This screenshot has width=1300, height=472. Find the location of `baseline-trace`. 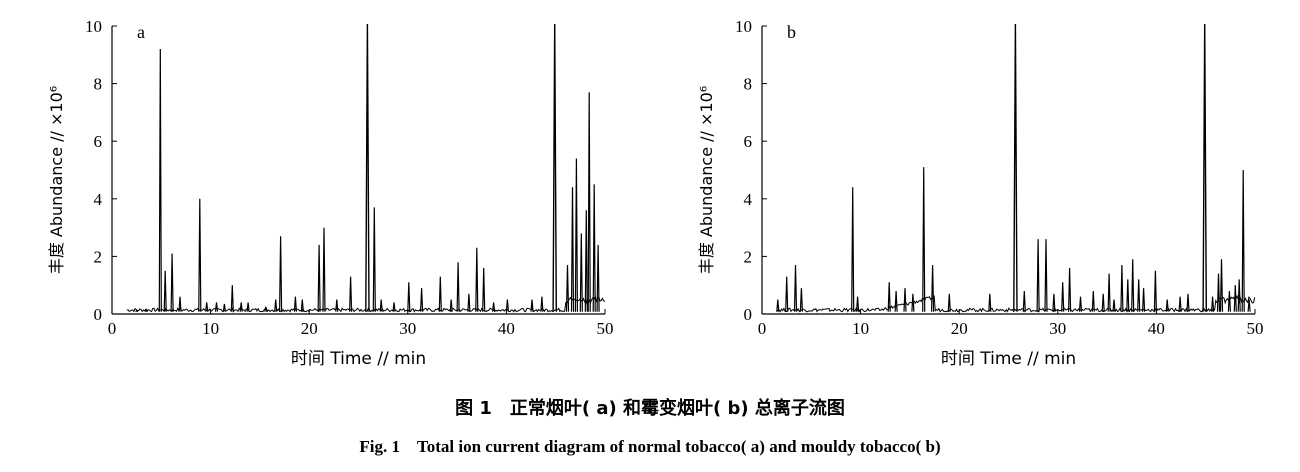

baseline-trace is located at coordinates (1015, 303).